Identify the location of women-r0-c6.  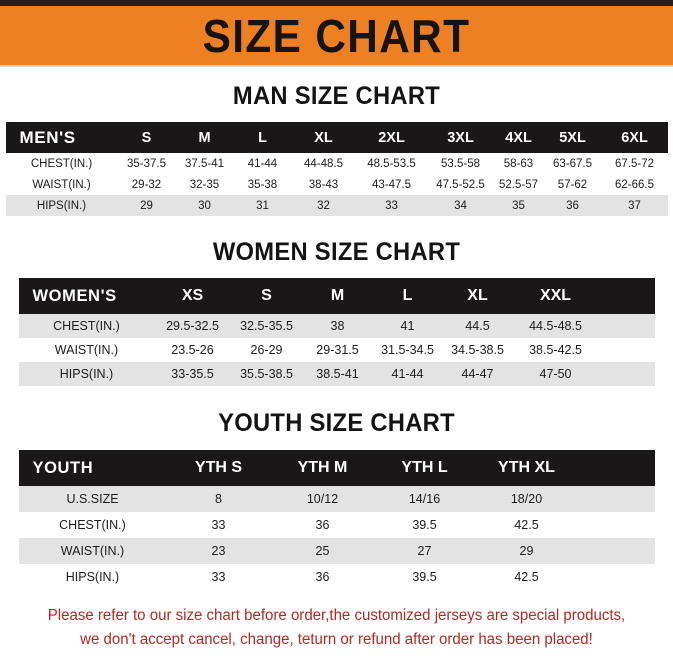
(627, 326).